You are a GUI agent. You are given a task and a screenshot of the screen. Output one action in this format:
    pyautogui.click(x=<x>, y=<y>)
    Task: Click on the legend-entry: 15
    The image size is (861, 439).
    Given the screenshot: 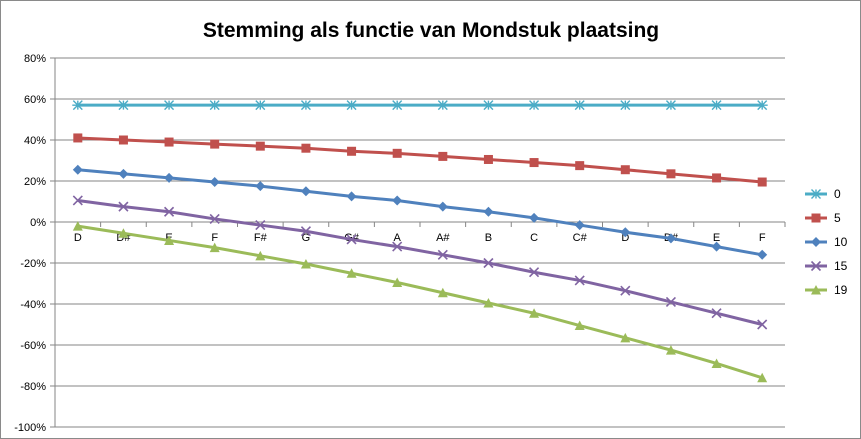 What is the action you would take?
    pyautogui.click(x=826, y=266)
    